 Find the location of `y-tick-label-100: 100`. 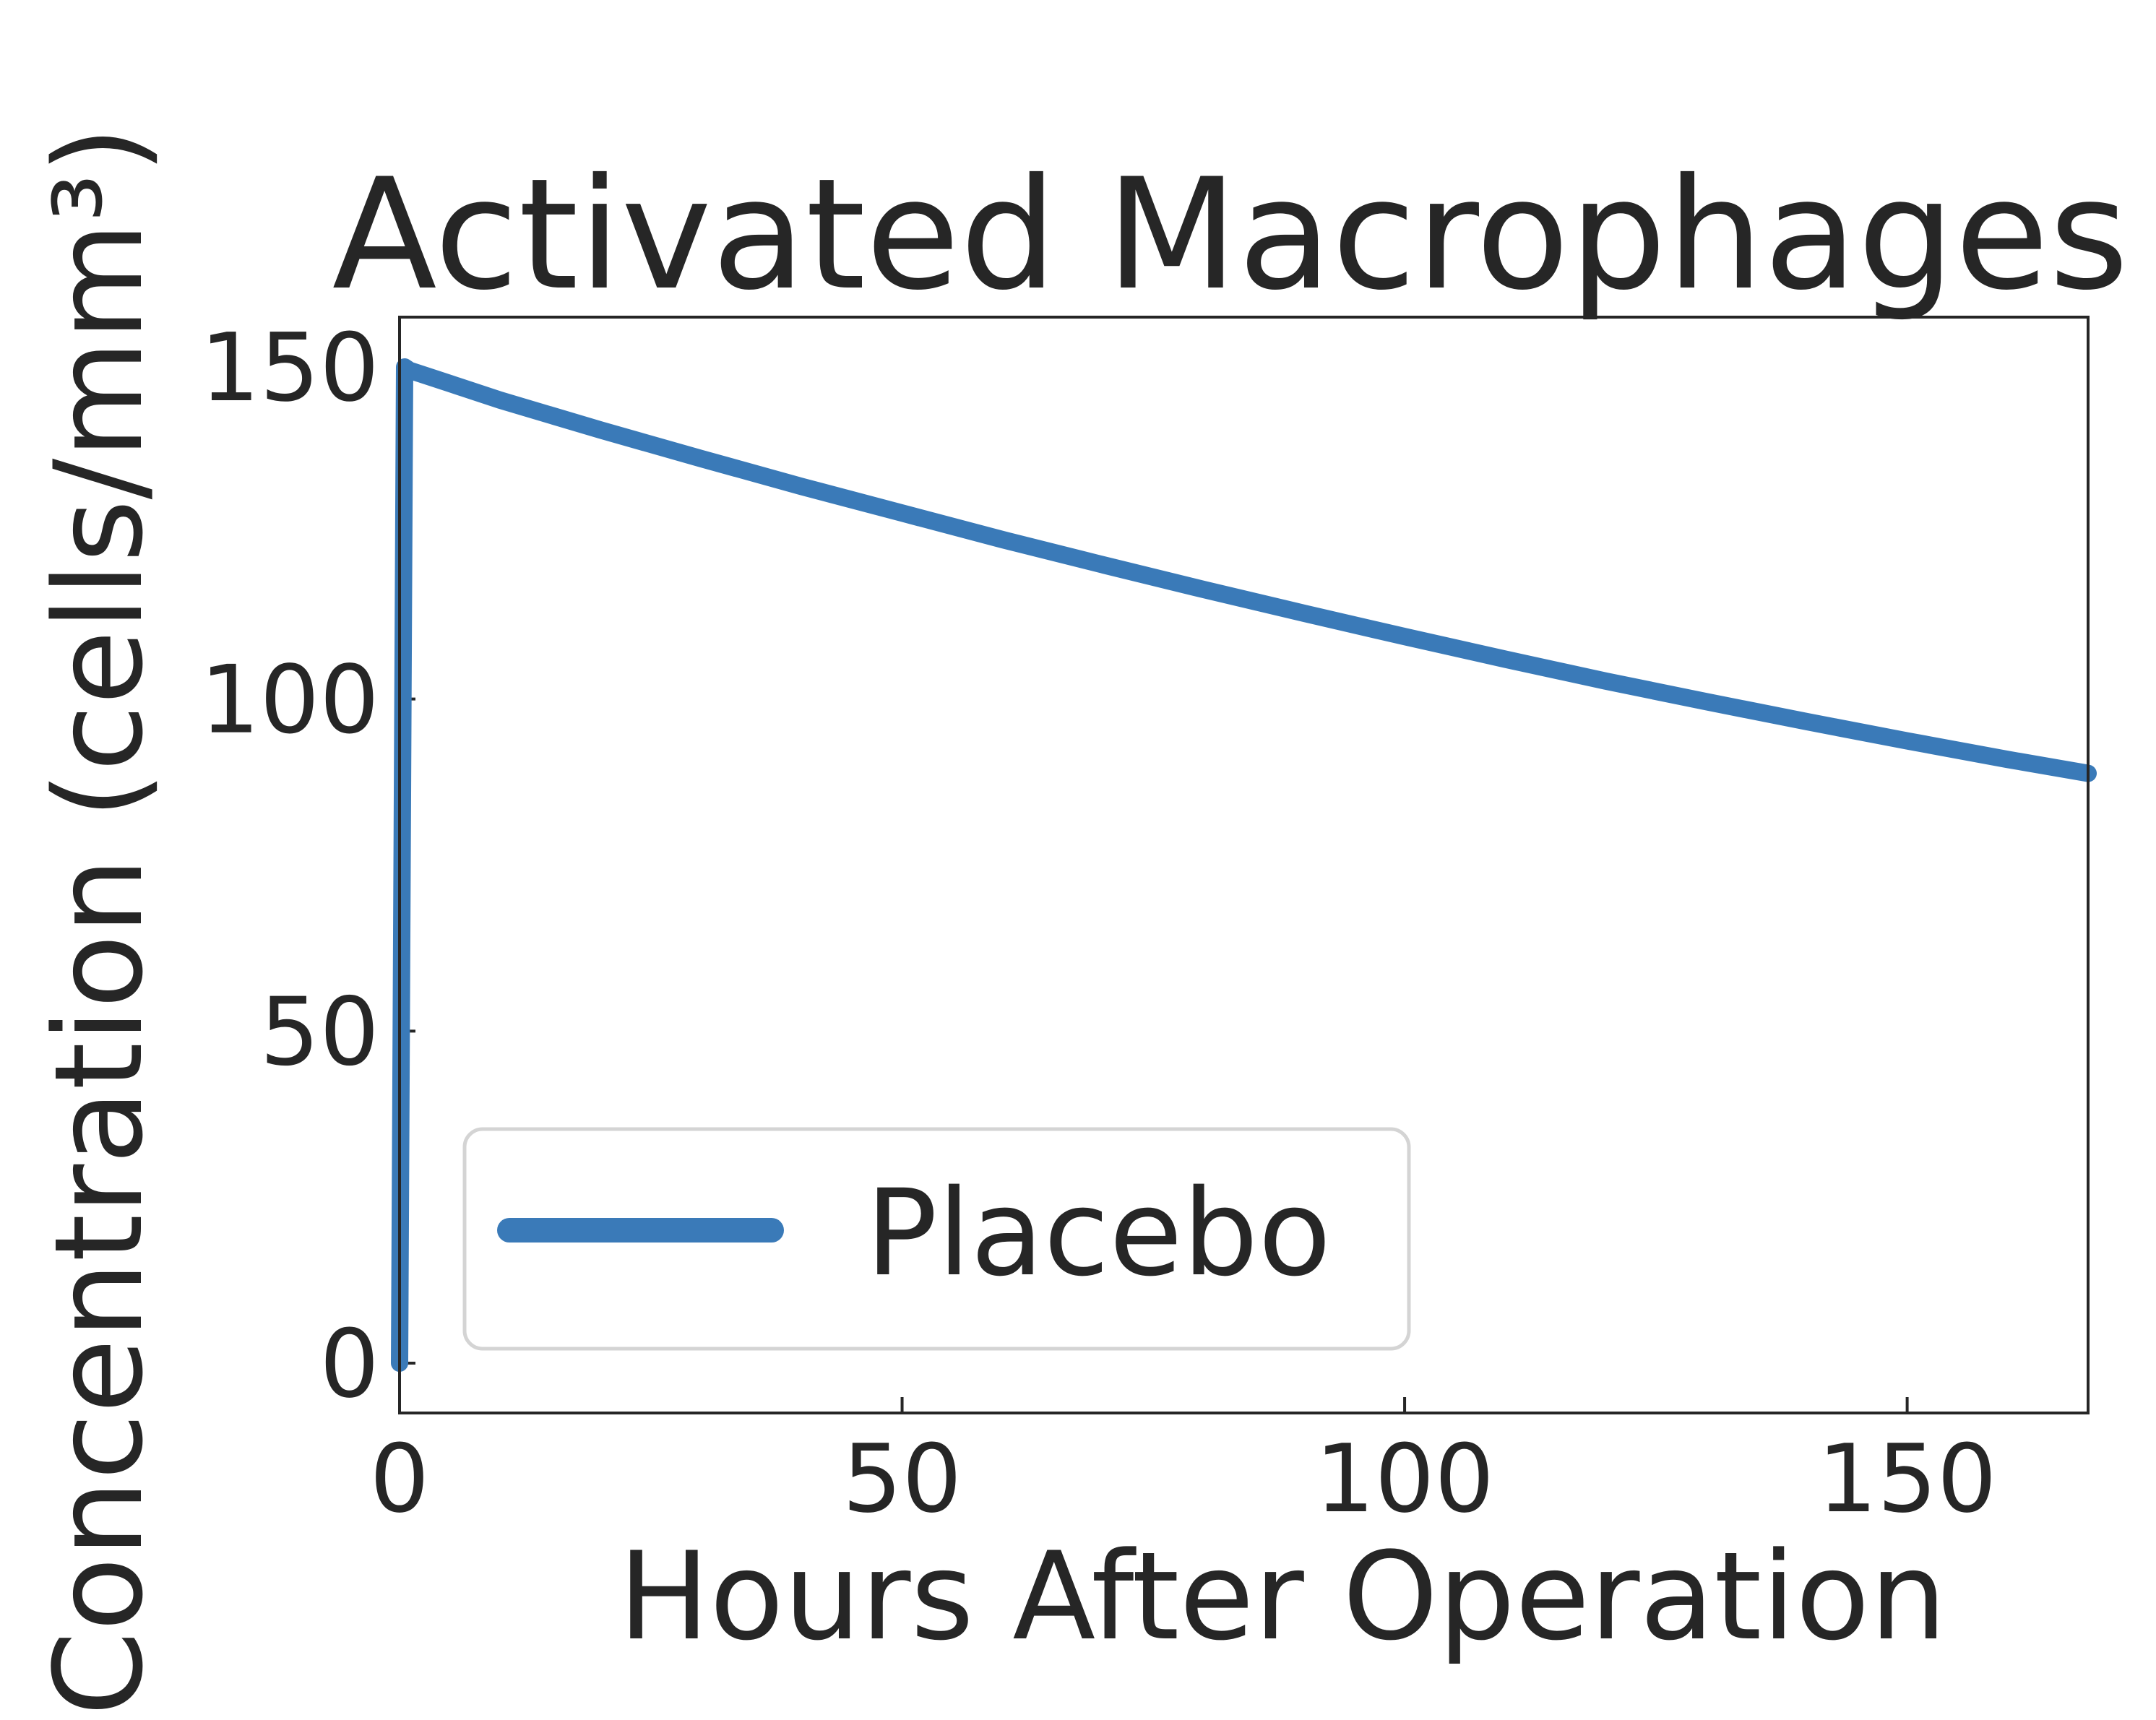

y-tick-label-100: 100 is located at coordinates (289, 700).